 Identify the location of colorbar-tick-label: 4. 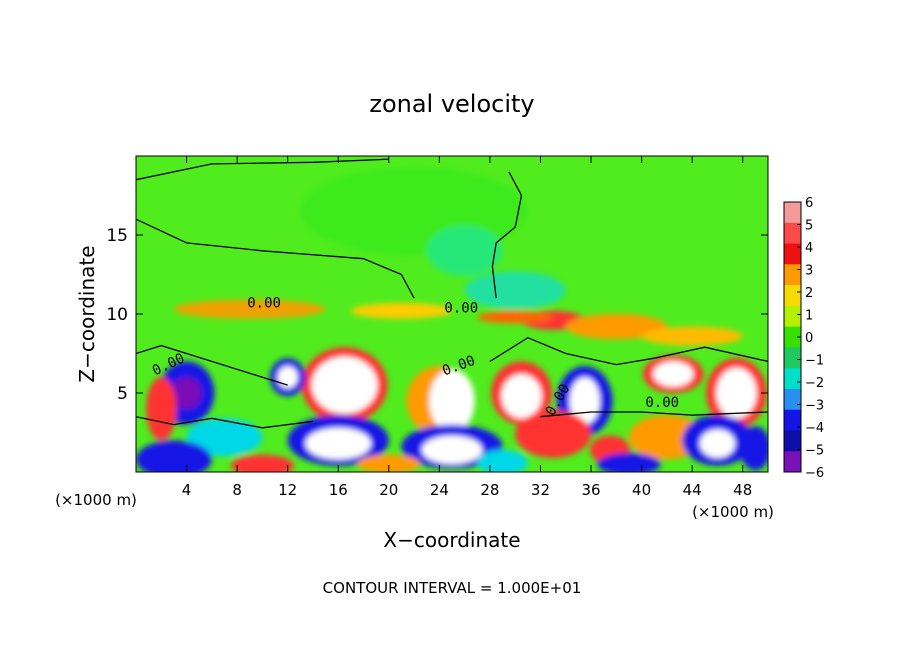
(809, 248).